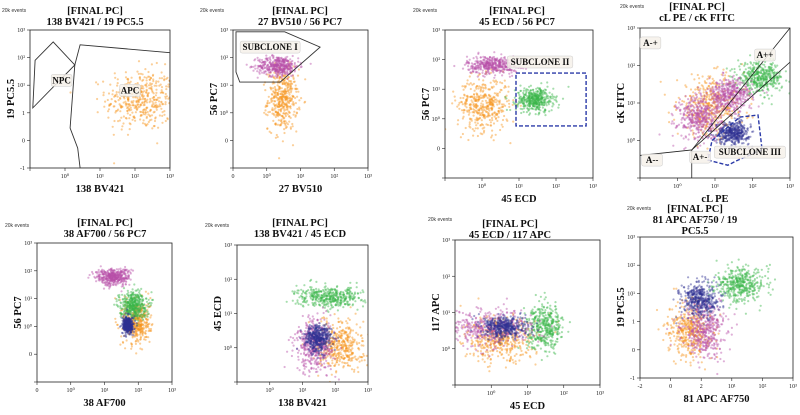  What do you see at coordinates (119, 106) in the screenshot?
I see `gate-apc` at bounding box center [119, 106].